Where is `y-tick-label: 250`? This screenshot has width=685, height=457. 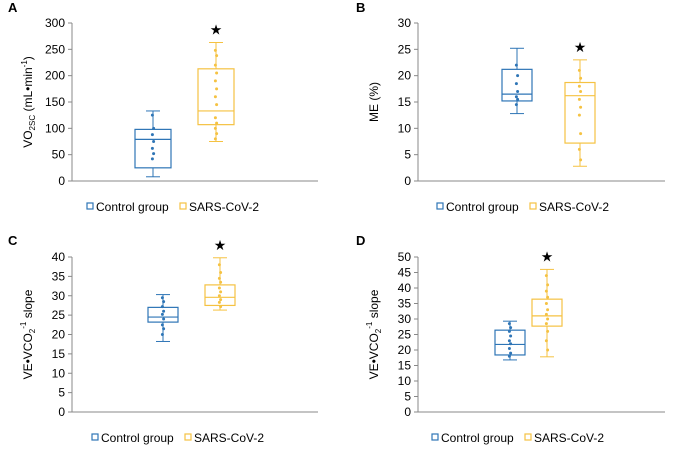 y-tick-label: 250 is located at coordinates (55, 49).